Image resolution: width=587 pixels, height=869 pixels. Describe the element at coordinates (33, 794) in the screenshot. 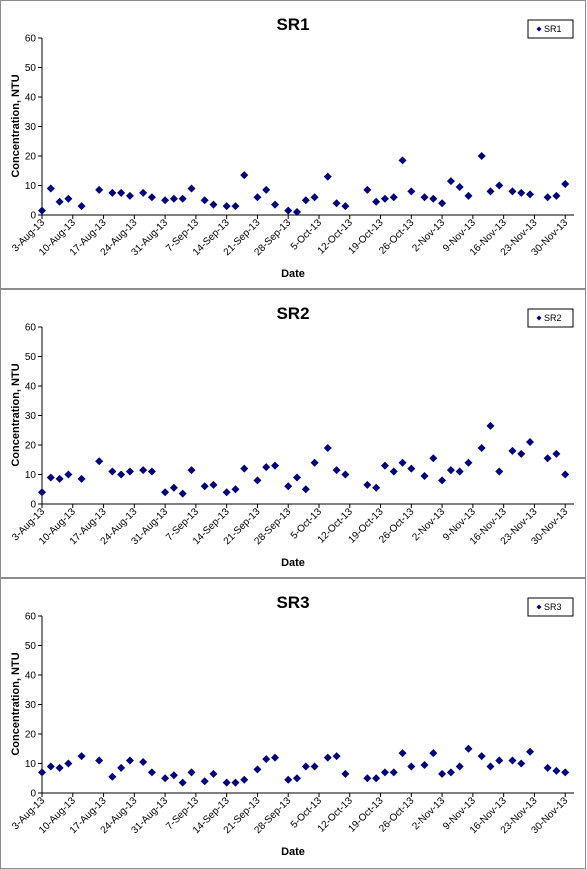

I see `y-tick-label: 0` at that location.